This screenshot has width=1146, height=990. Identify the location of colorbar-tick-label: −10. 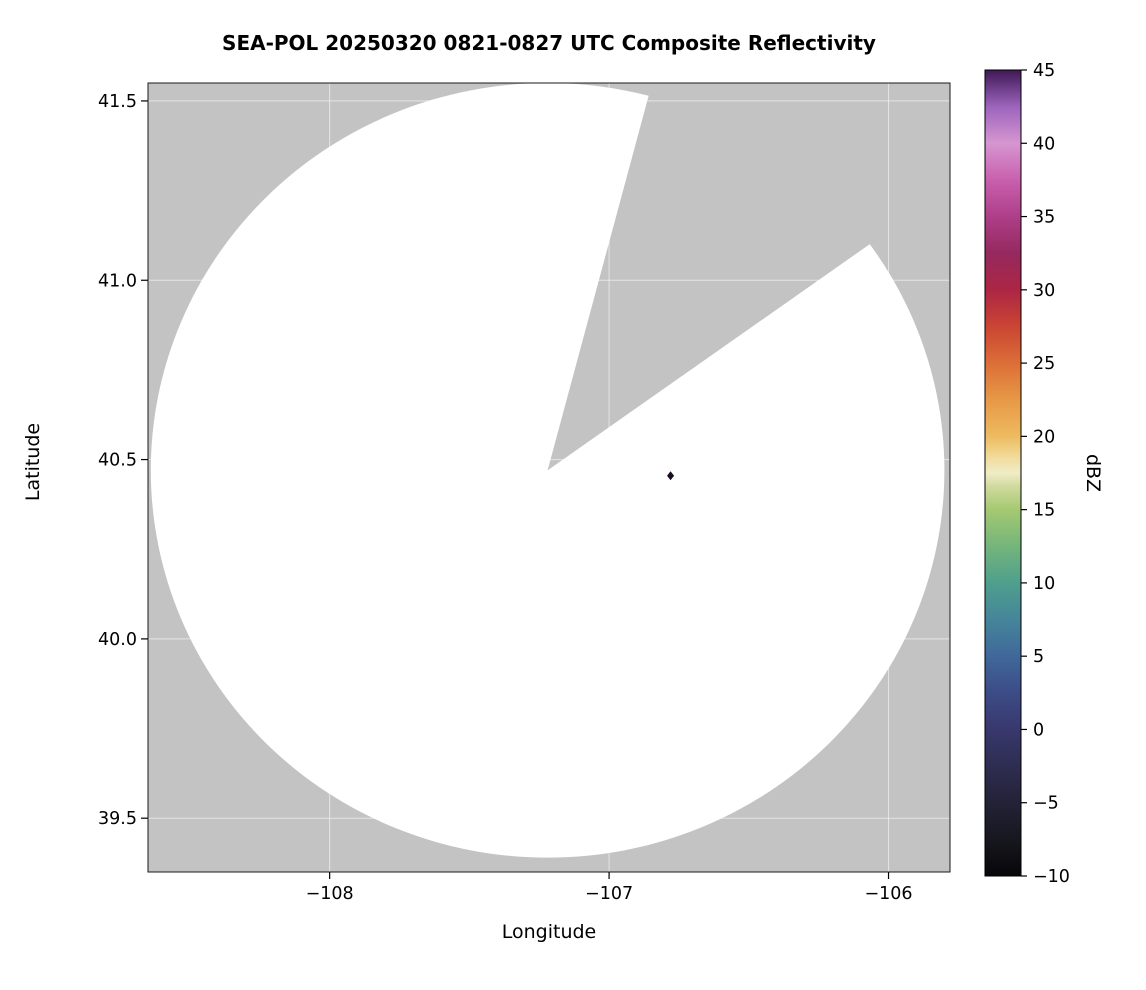
(1051, 877).